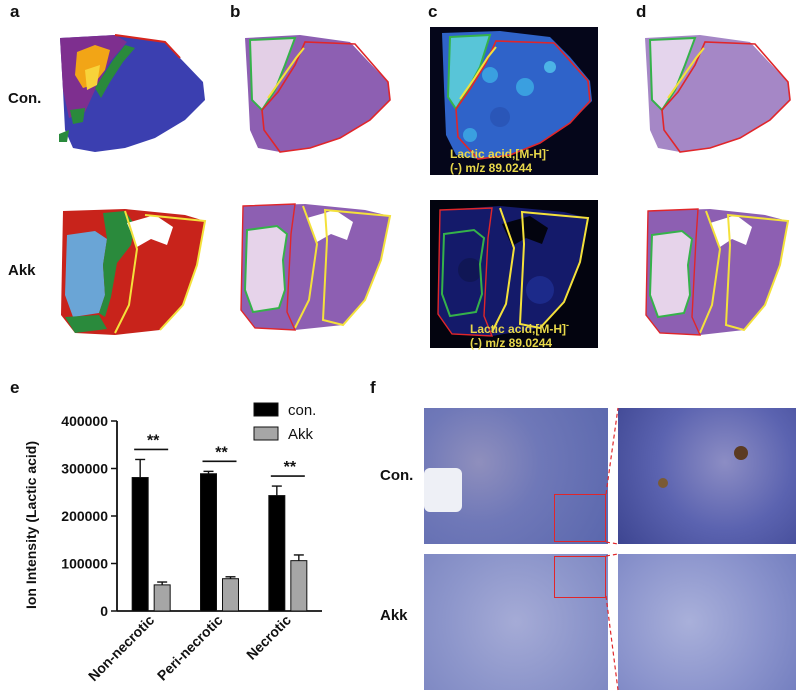 The image size is (800, 698). What do you see at coordinates (707, 476) in the screenshot?
I see `ihc-zoom-con` at bounding box center [707, 476].